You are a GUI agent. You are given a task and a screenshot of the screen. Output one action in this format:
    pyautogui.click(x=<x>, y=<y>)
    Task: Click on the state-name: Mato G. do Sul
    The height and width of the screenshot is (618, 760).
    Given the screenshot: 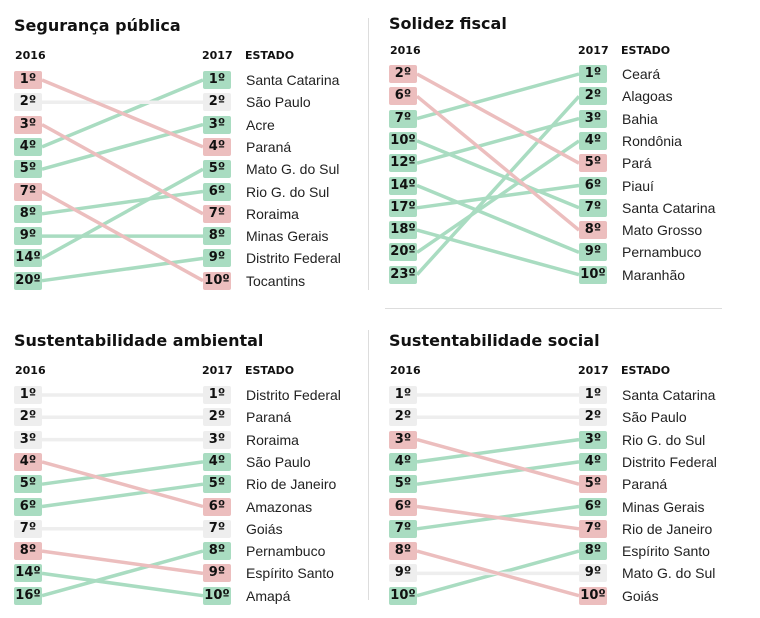 What is the action you would take?
    pyautogui.click(x=293, y=169)
    